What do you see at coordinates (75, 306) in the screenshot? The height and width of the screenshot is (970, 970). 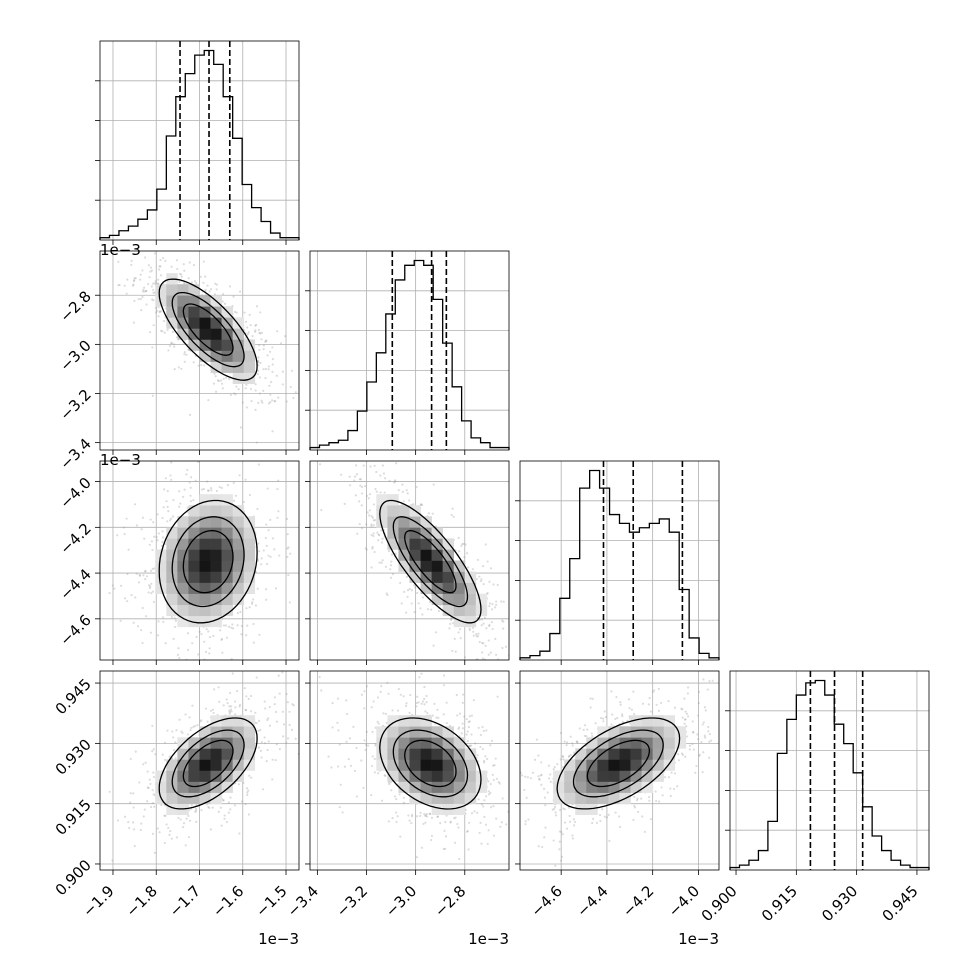 I see `y-tick-label: −2.8` at bounding box center [75, 306].